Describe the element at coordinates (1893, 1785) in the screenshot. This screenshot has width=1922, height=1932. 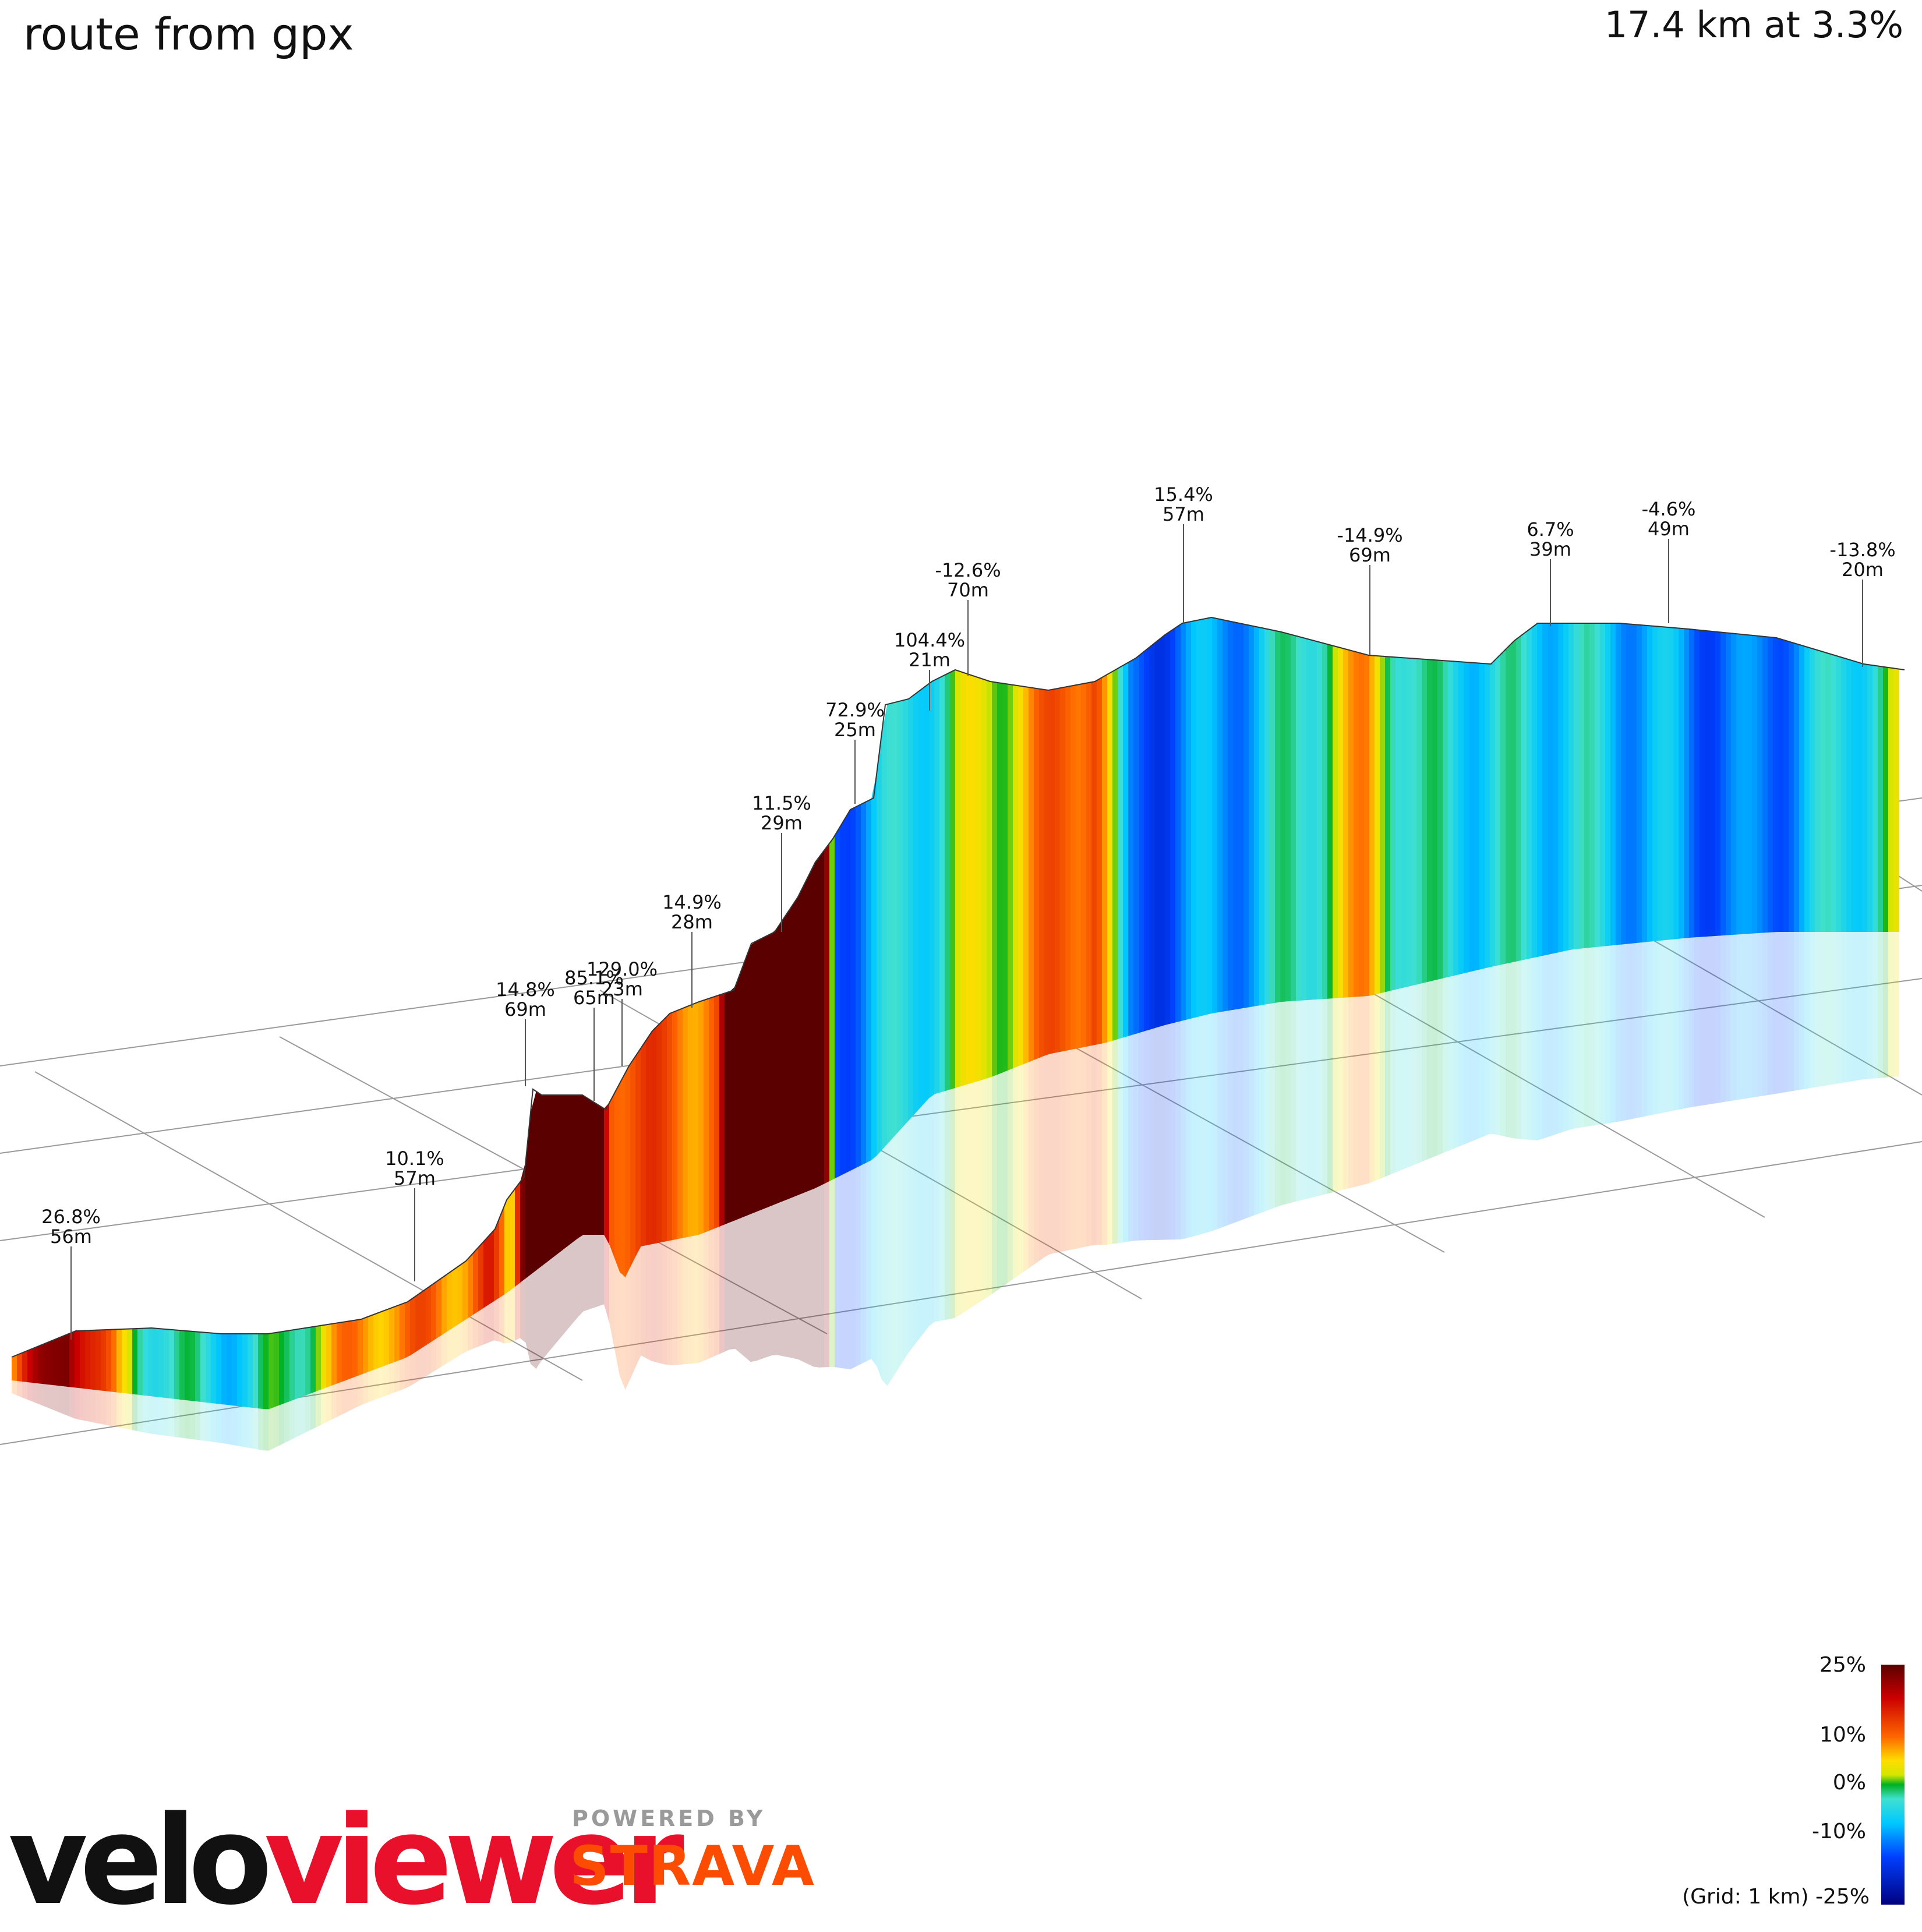
I see `gradient-legend-bar` at that location.